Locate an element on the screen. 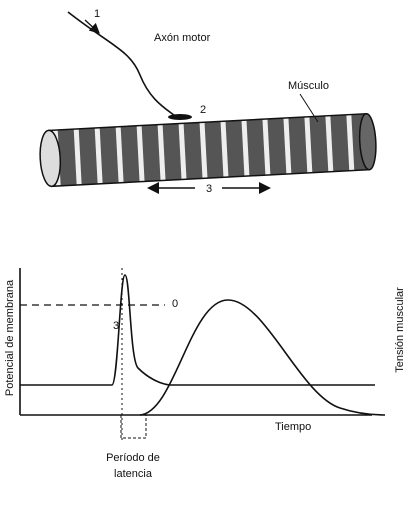 The image size is (412, 507). muscle-fiber is located at coordinates (208, 150).